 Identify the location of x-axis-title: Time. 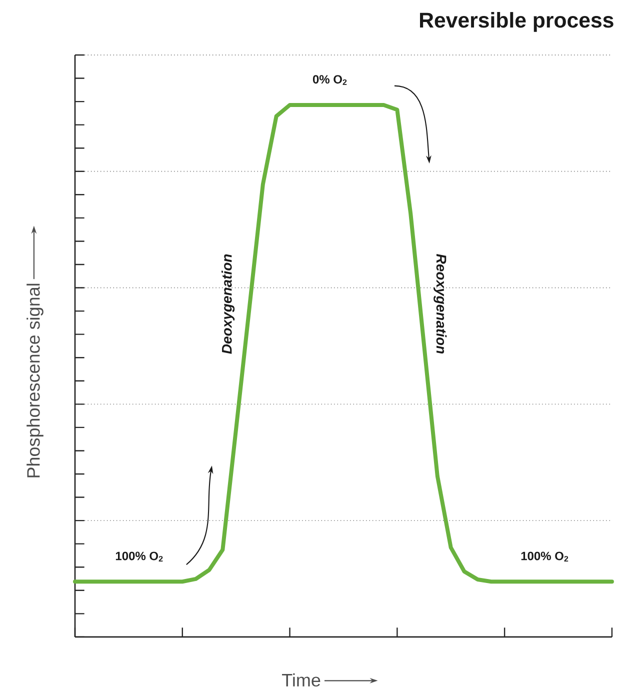
(301, 680).